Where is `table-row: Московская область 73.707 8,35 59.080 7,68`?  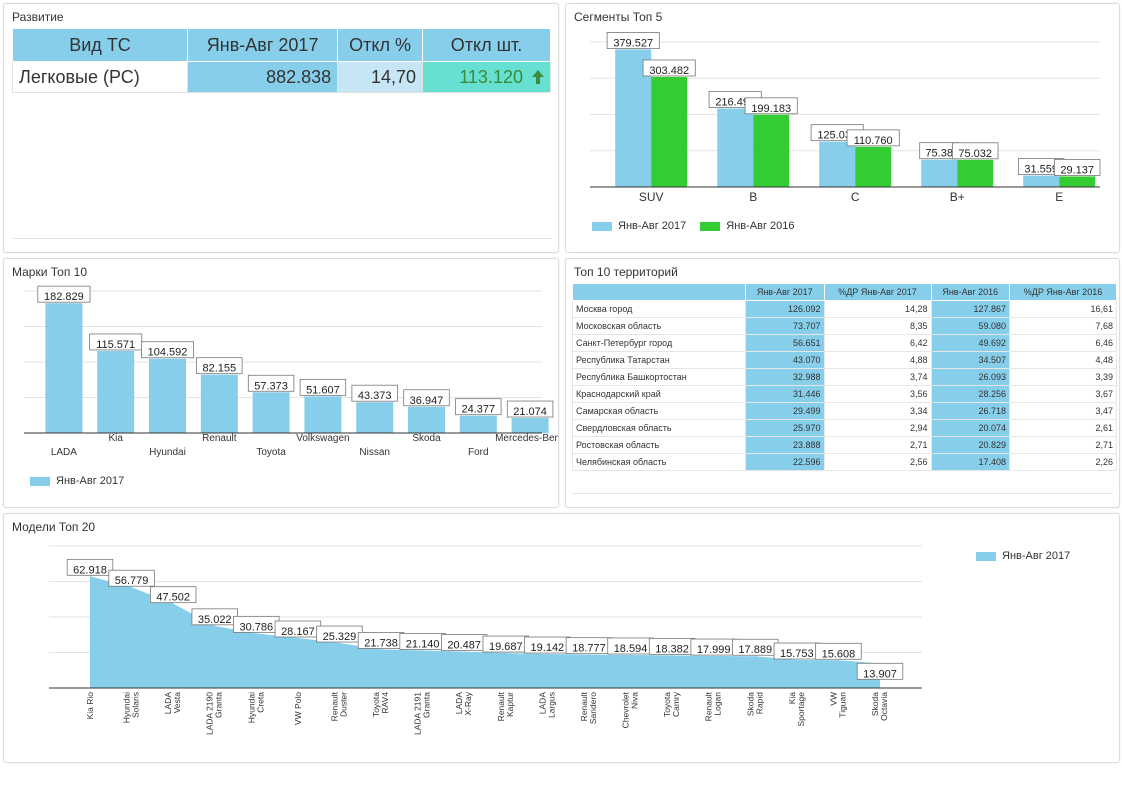 table-row: Московская область 73.707 8,35 59.080 7,68 is located at coordinates (844, 326).